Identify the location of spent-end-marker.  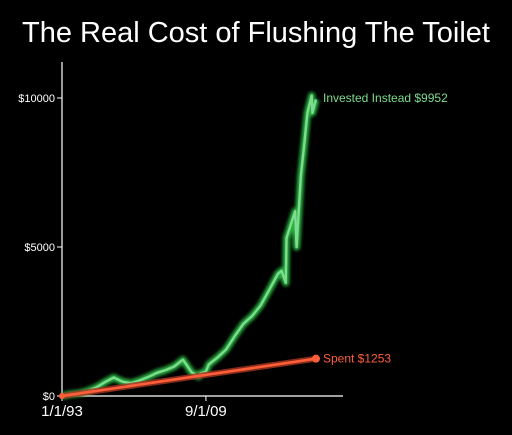
(315, 358).